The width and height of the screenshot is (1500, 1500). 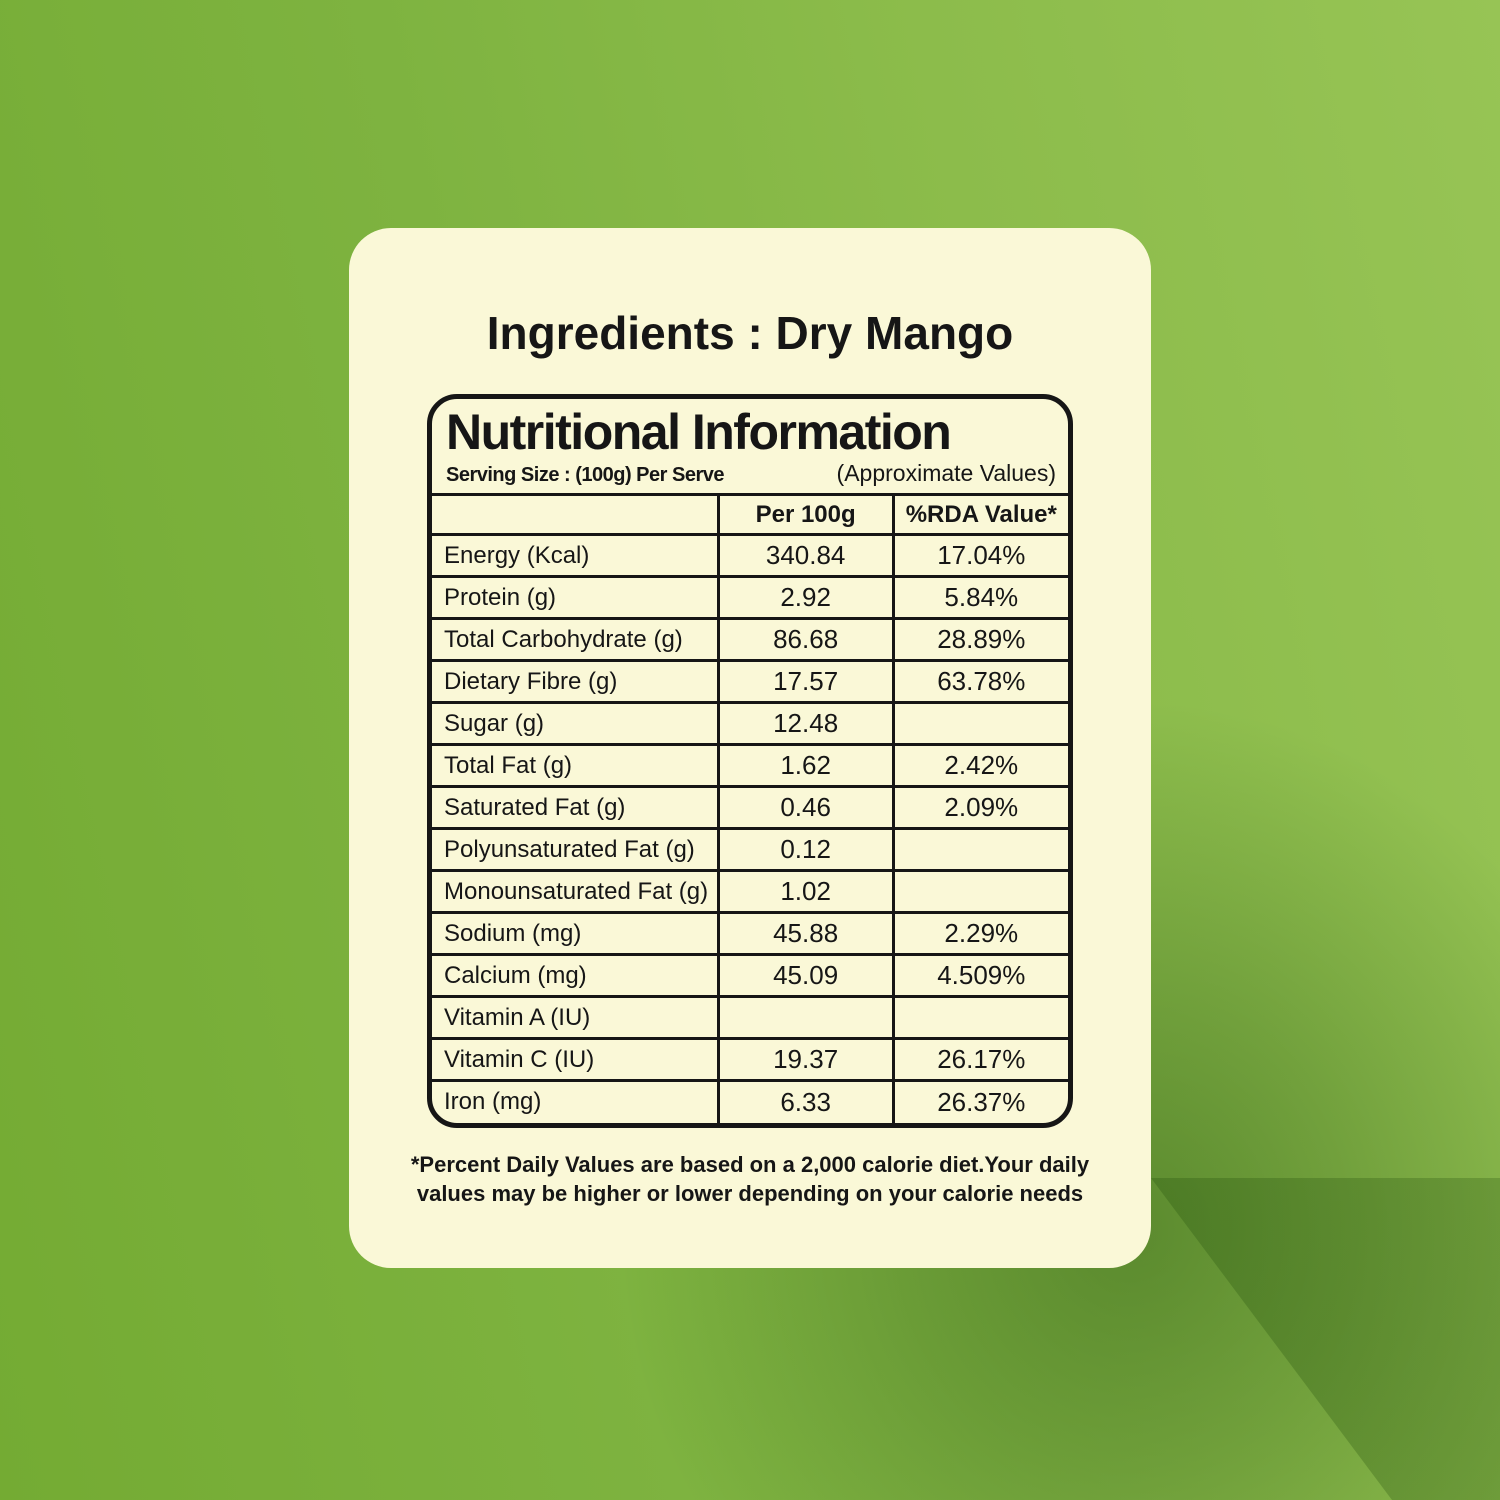 What do you see at coordinates (585, 475) in the screenshot?
I see `serving-size-text: Serving Size : (100g) Per Serve` at bounding box center [585, 475].